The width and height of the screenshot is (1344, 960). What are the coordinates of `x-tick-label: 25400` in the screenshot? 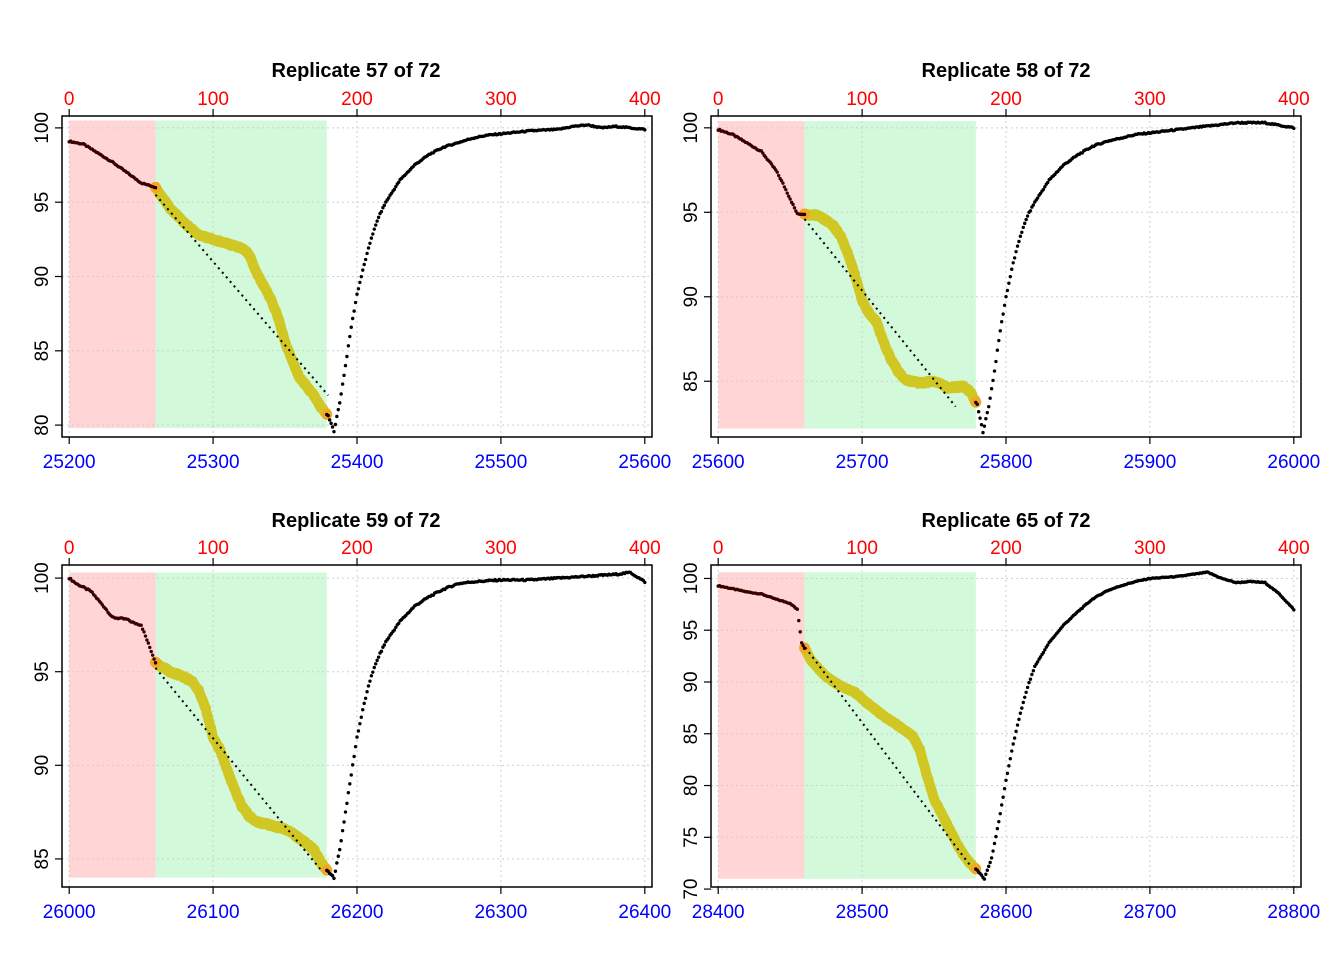 It's located at (357, 462).